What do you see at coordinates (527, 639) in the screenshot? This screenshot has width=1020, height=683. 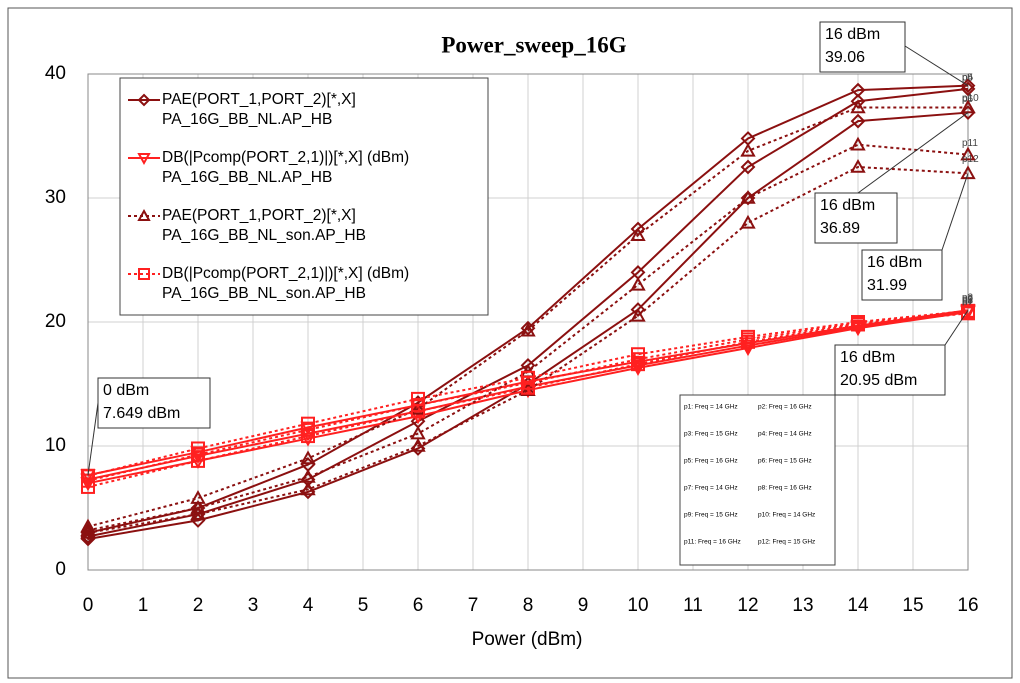 I see `x-axis-label: Power (dBm)` at bounding box center [527, 639].